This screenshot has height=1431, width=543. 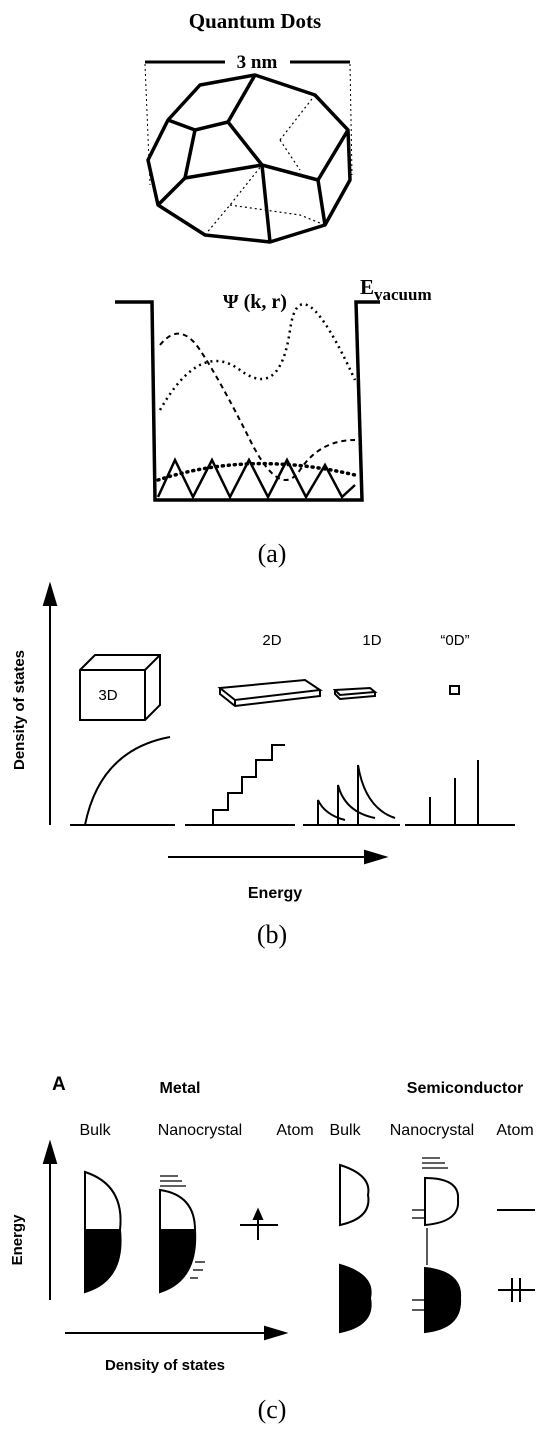 I want to click on y-axis-label: Energy, so click(x=17, y=1240).